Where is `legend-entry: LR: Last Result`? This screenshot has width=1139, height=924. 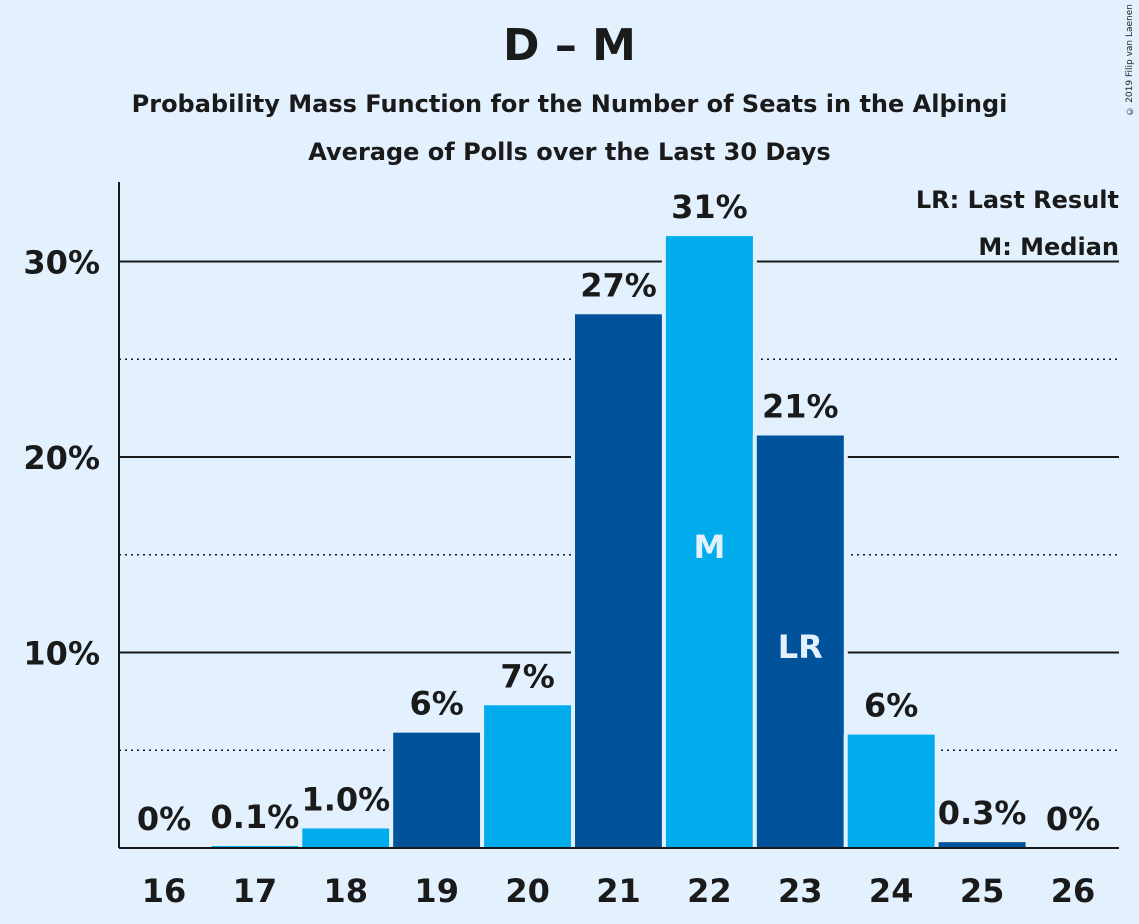
legend-entry: LR: Last Result is located at coordinates (1017, 200).